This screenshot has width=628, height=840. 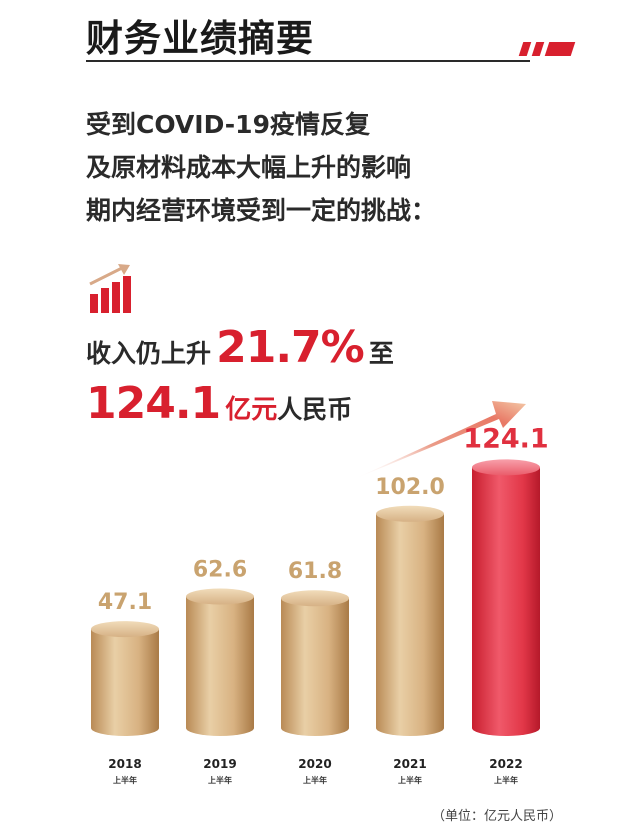 I want to click on period-label-2020: 上半年, so click(x=315, y=780).